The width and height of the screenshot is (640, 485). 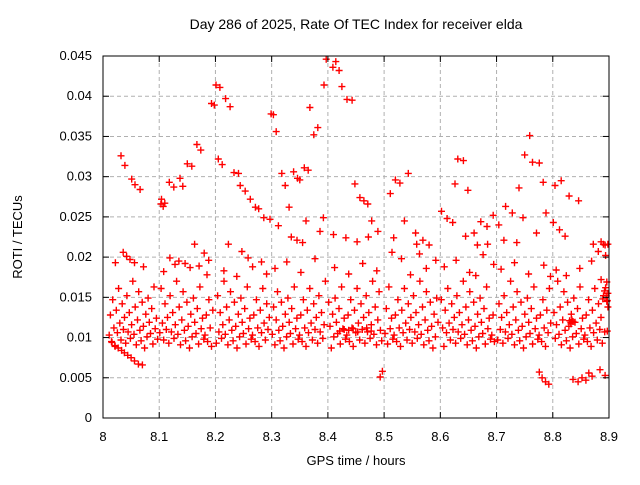 I want to click on y-tick-label: 0.025, so click(x=75, y=216).